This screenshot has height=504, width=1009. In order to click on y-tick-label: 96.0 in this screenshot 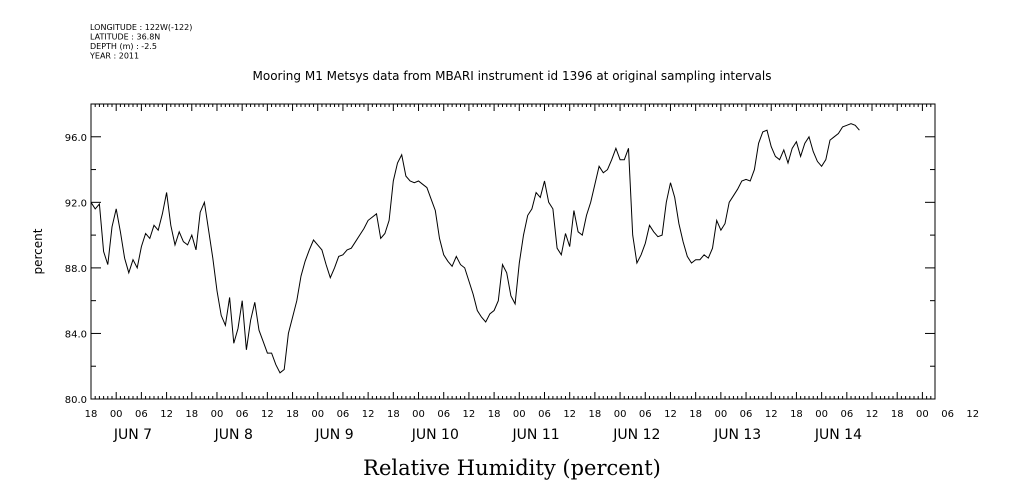, I will do `click(76, 138)`.